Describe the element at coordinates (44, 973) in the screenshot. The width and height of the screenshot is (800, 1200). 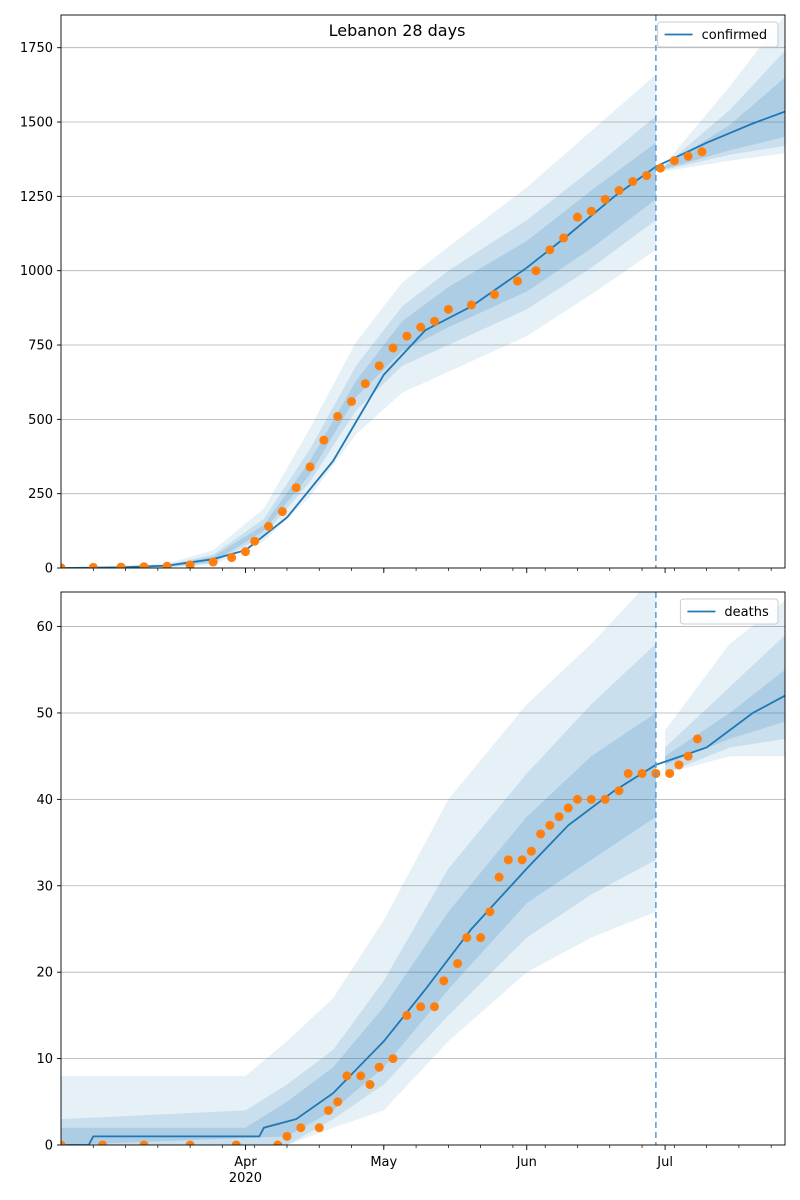
I see `y-tick-label: 20` at that location.